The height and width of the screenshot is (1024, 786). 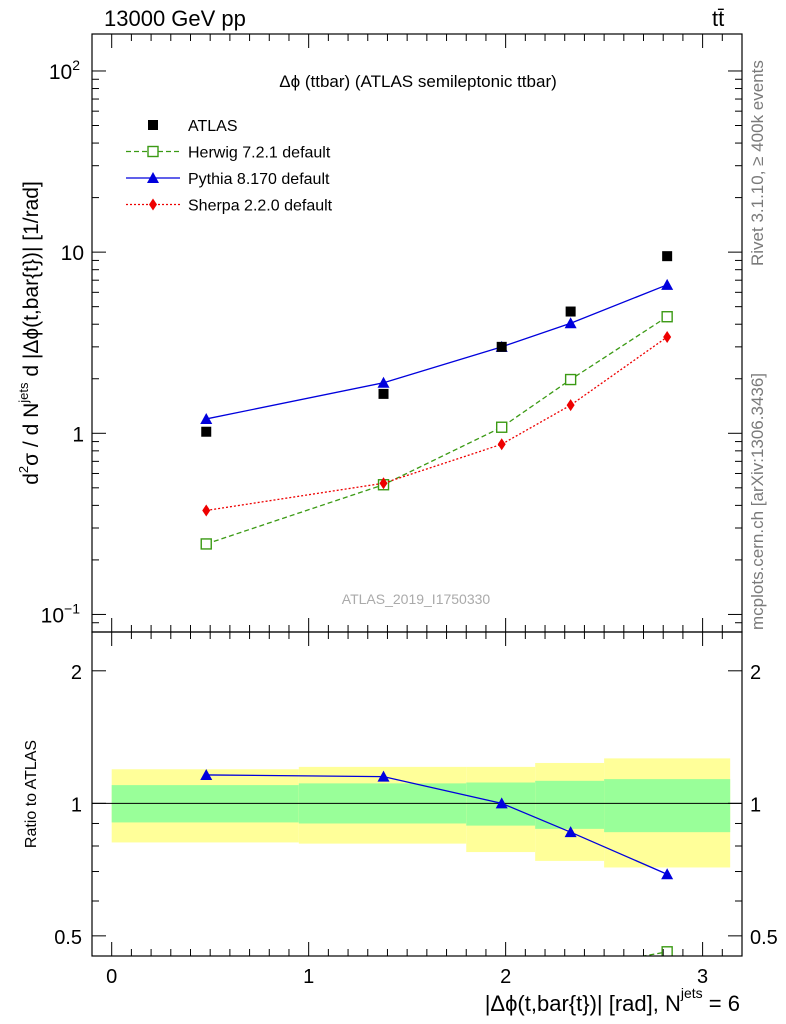 I want to click on chart-title: Δϕ (ttbar) (ATLAS semileptonic ttbar), so click(x=418, y=81).